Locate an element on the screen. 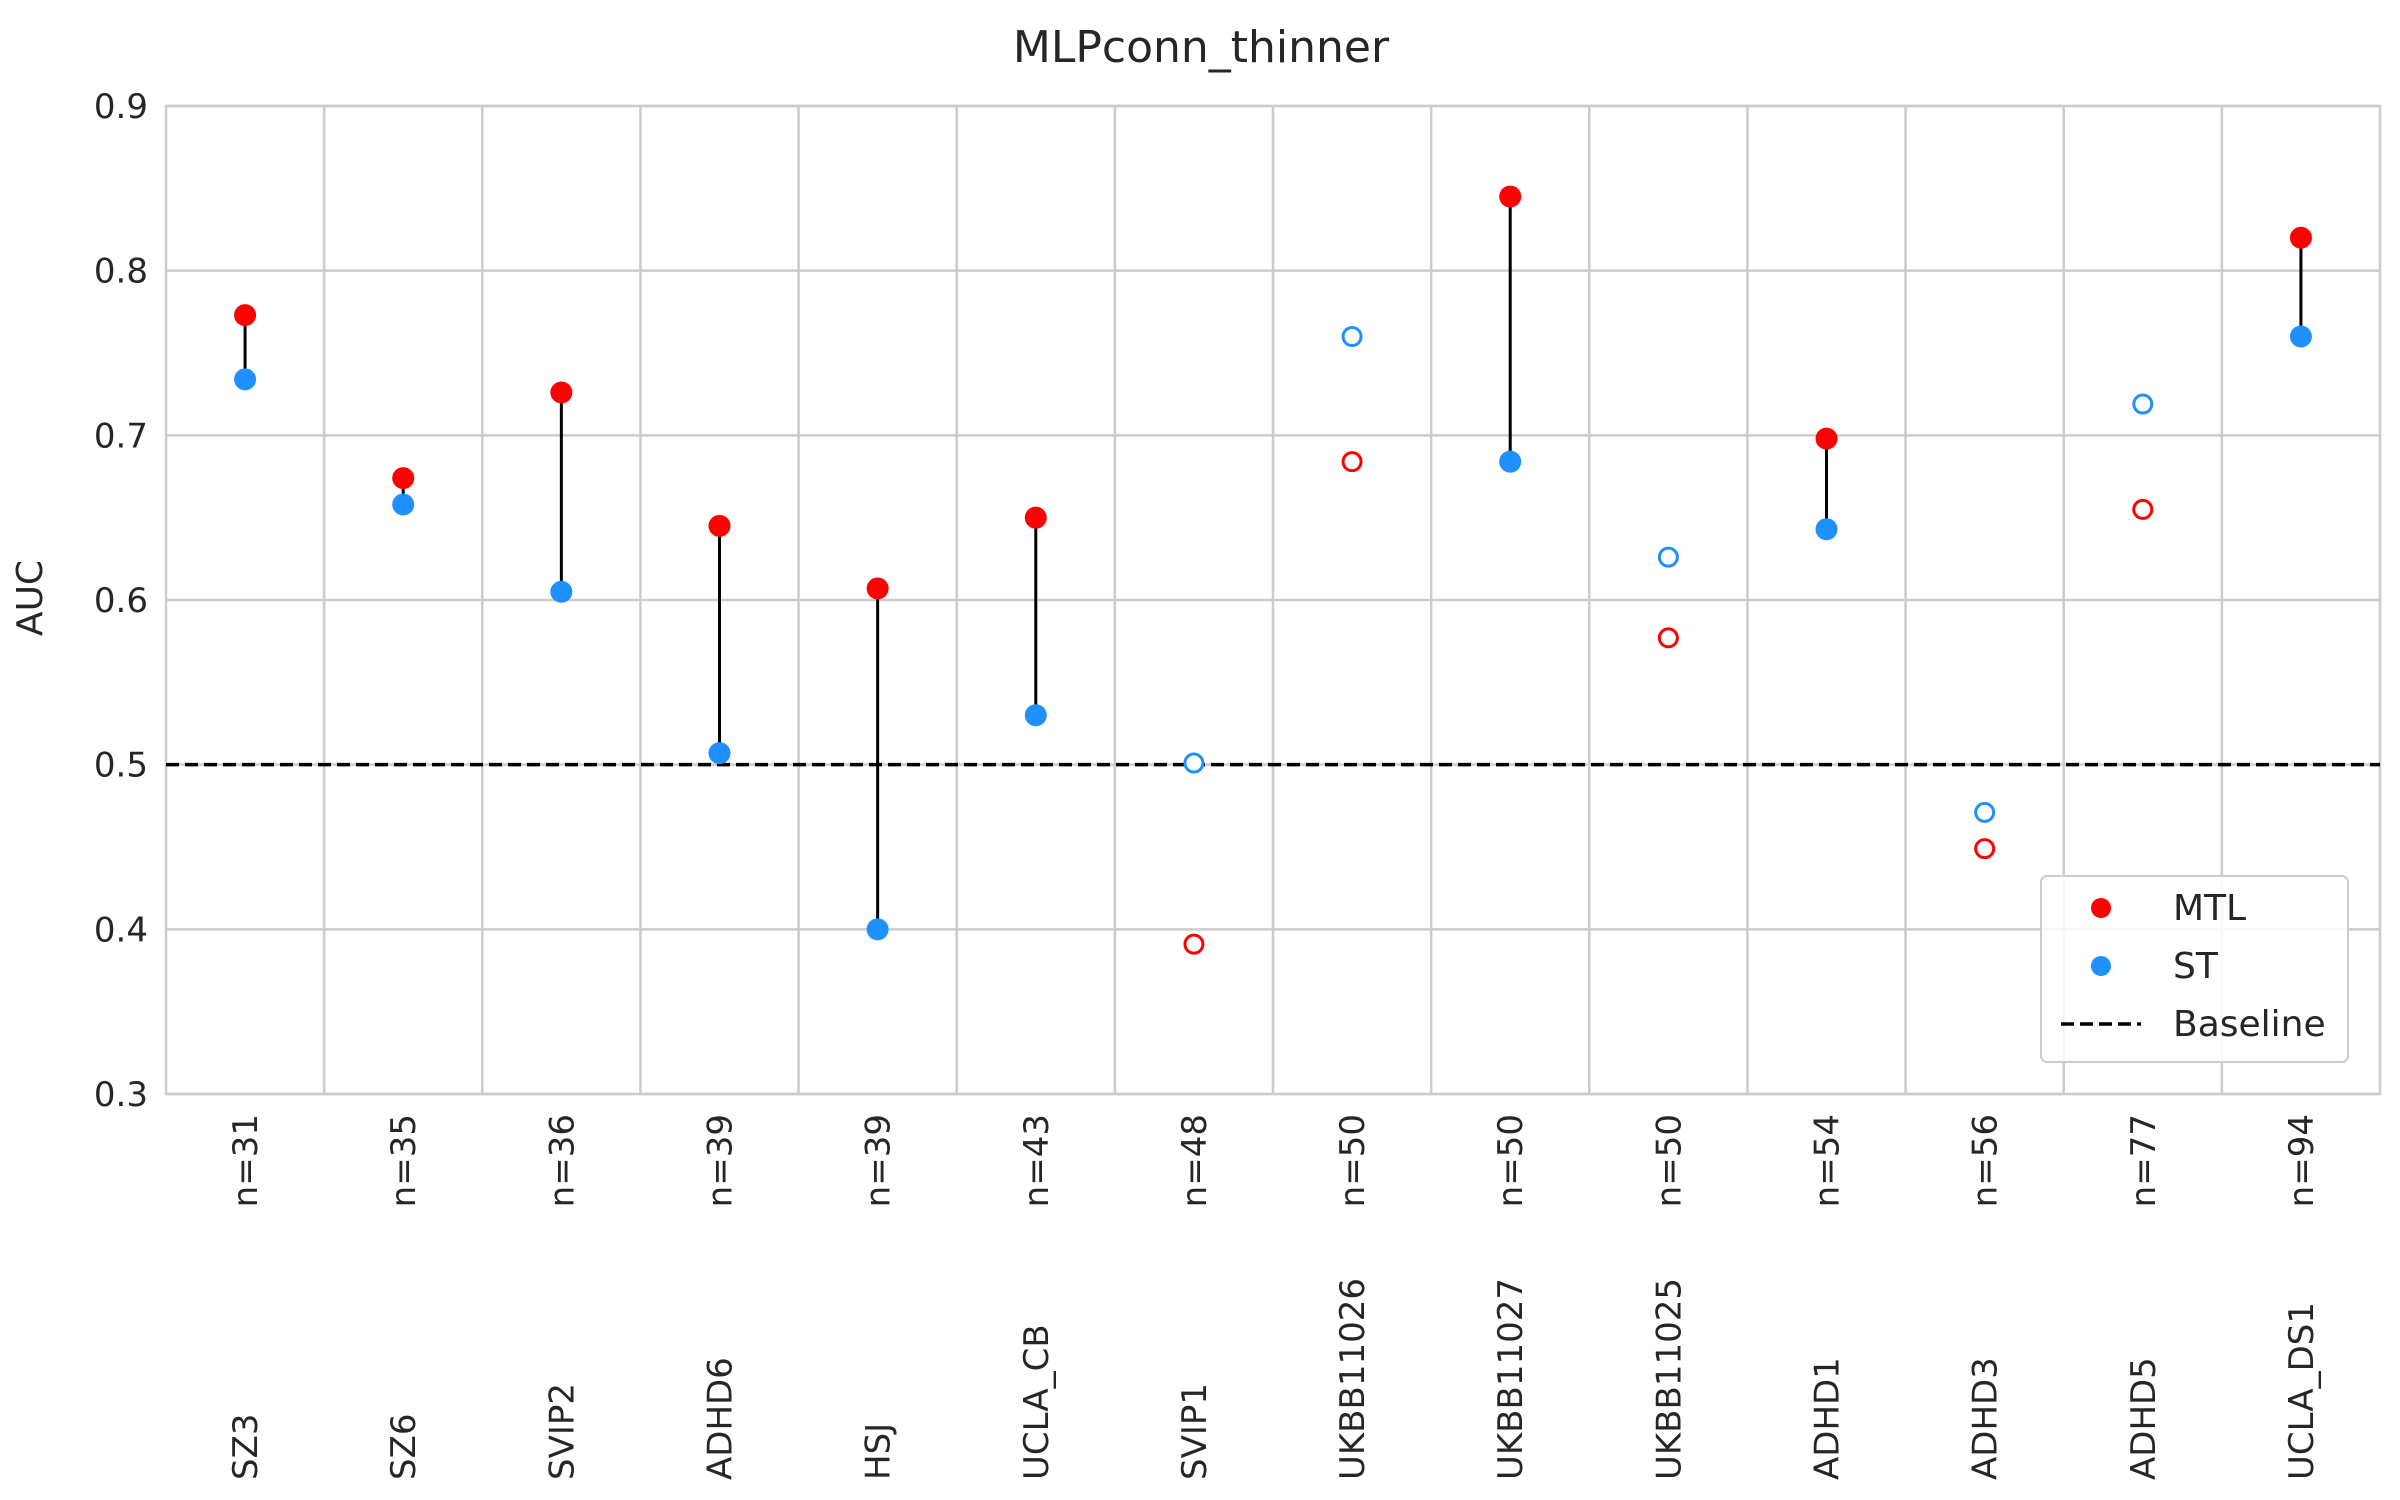 The width and height of the screenshot is (2400, 1500). legend-label: MTL is located at coordinates (2209, 908).